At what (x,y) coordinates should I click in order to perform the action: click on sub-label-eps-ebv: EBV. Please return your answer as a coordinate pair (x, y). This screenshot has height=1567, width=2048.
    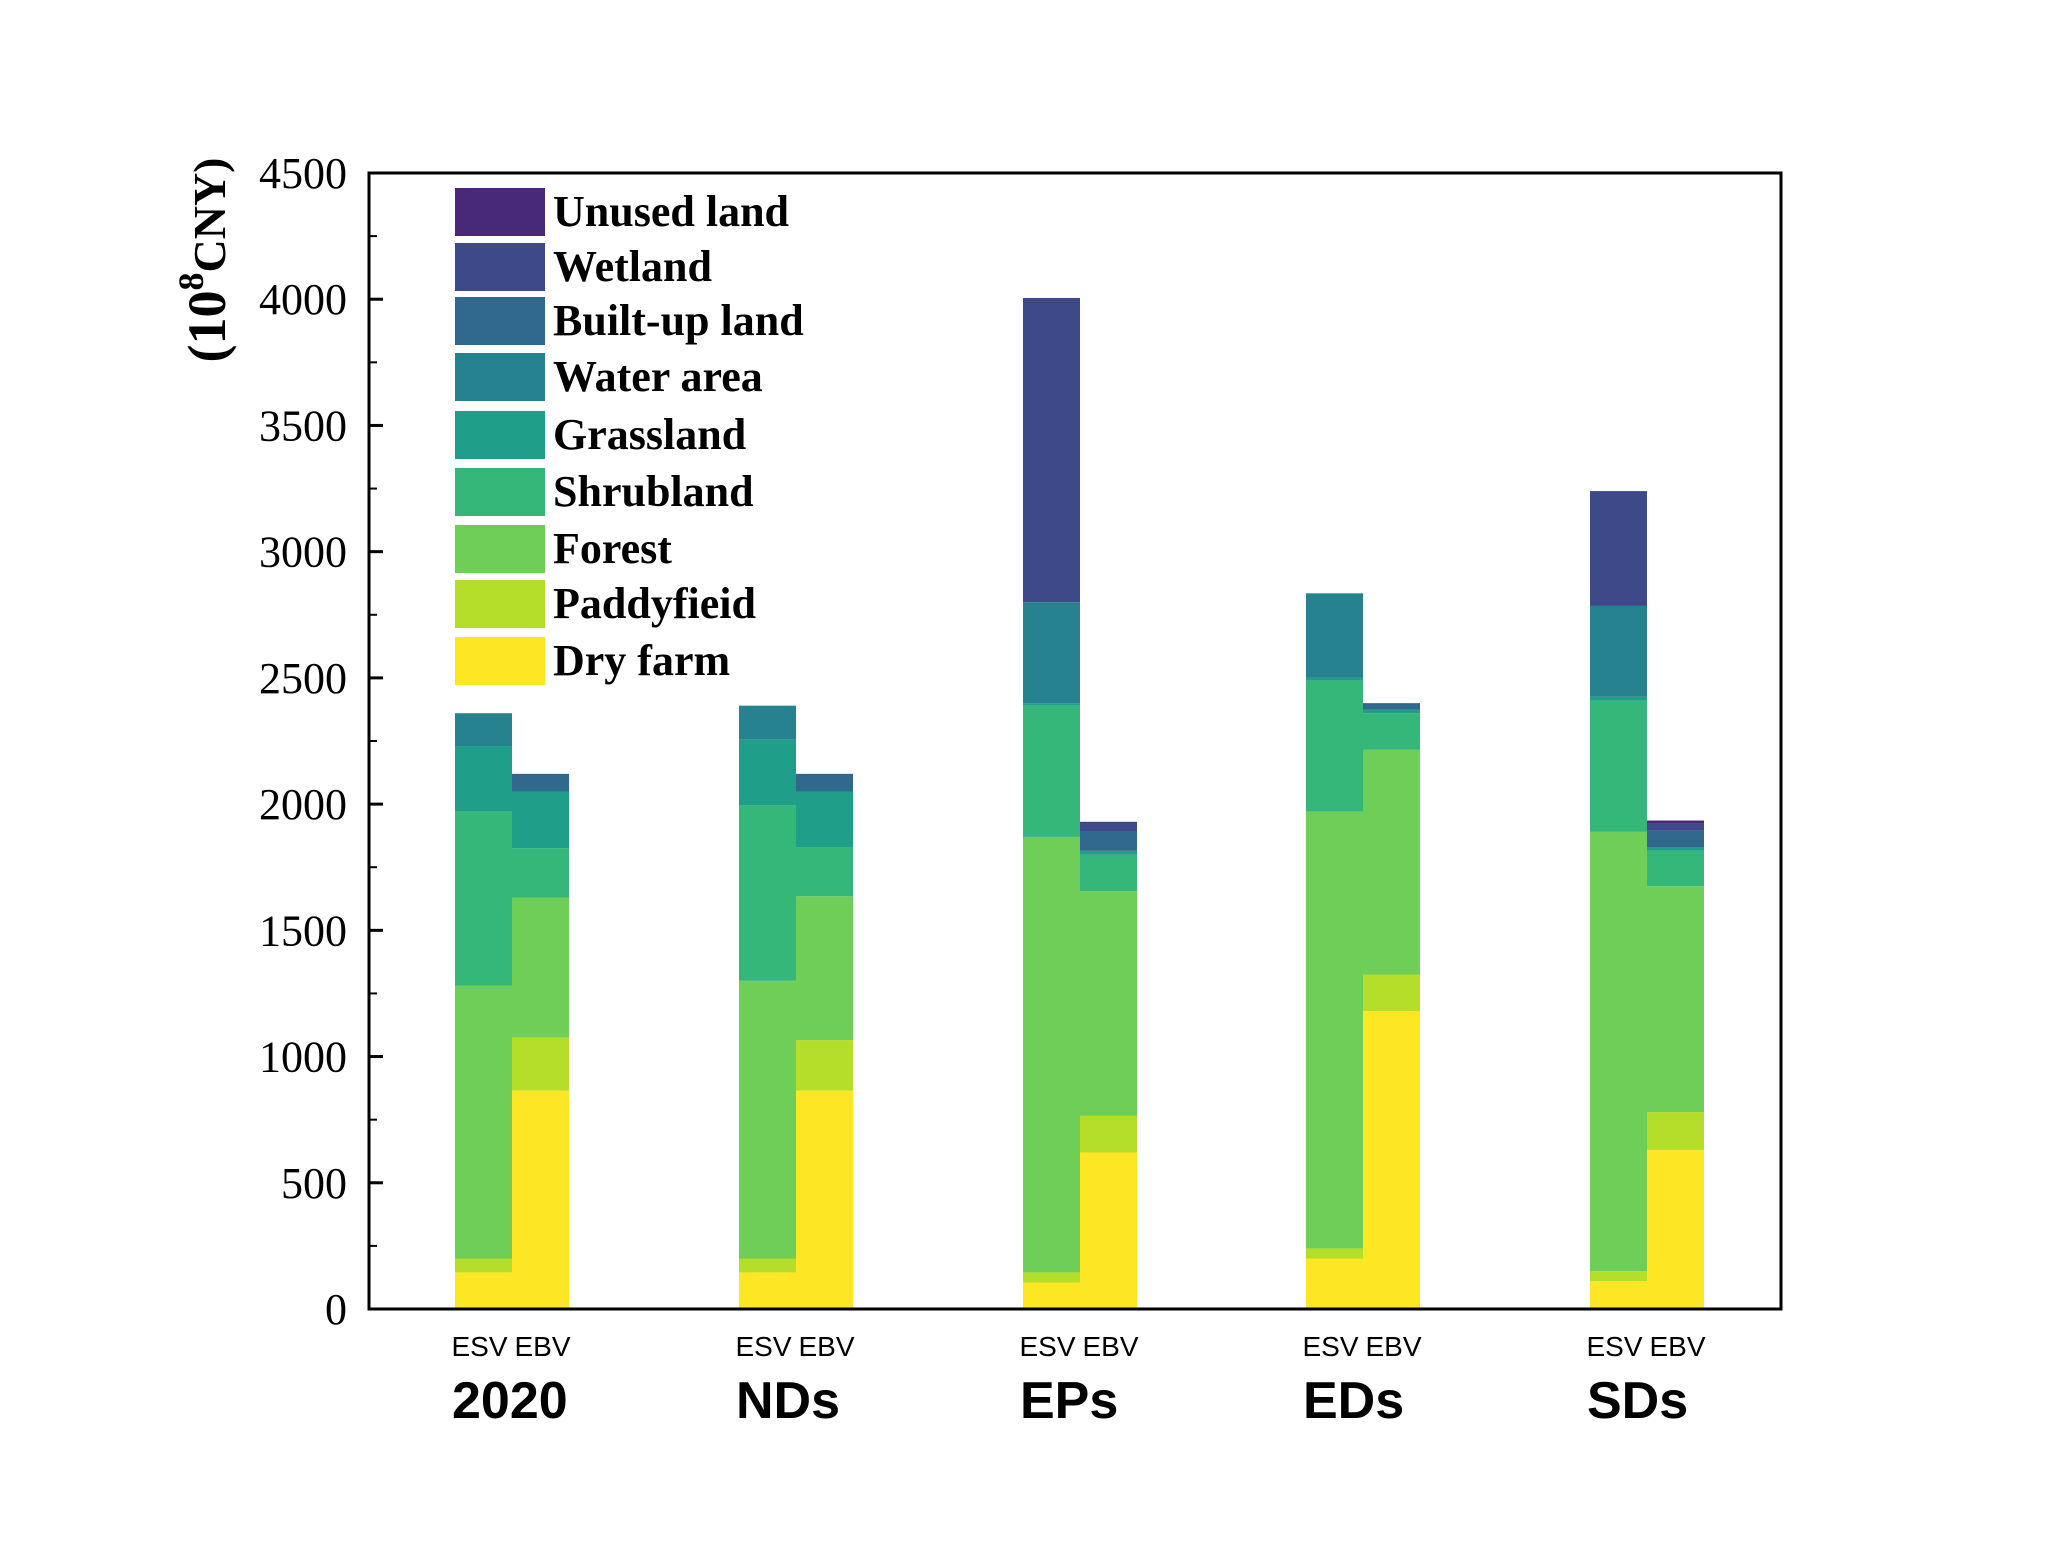
    Looking at the image, I should click on (1110, 1346).